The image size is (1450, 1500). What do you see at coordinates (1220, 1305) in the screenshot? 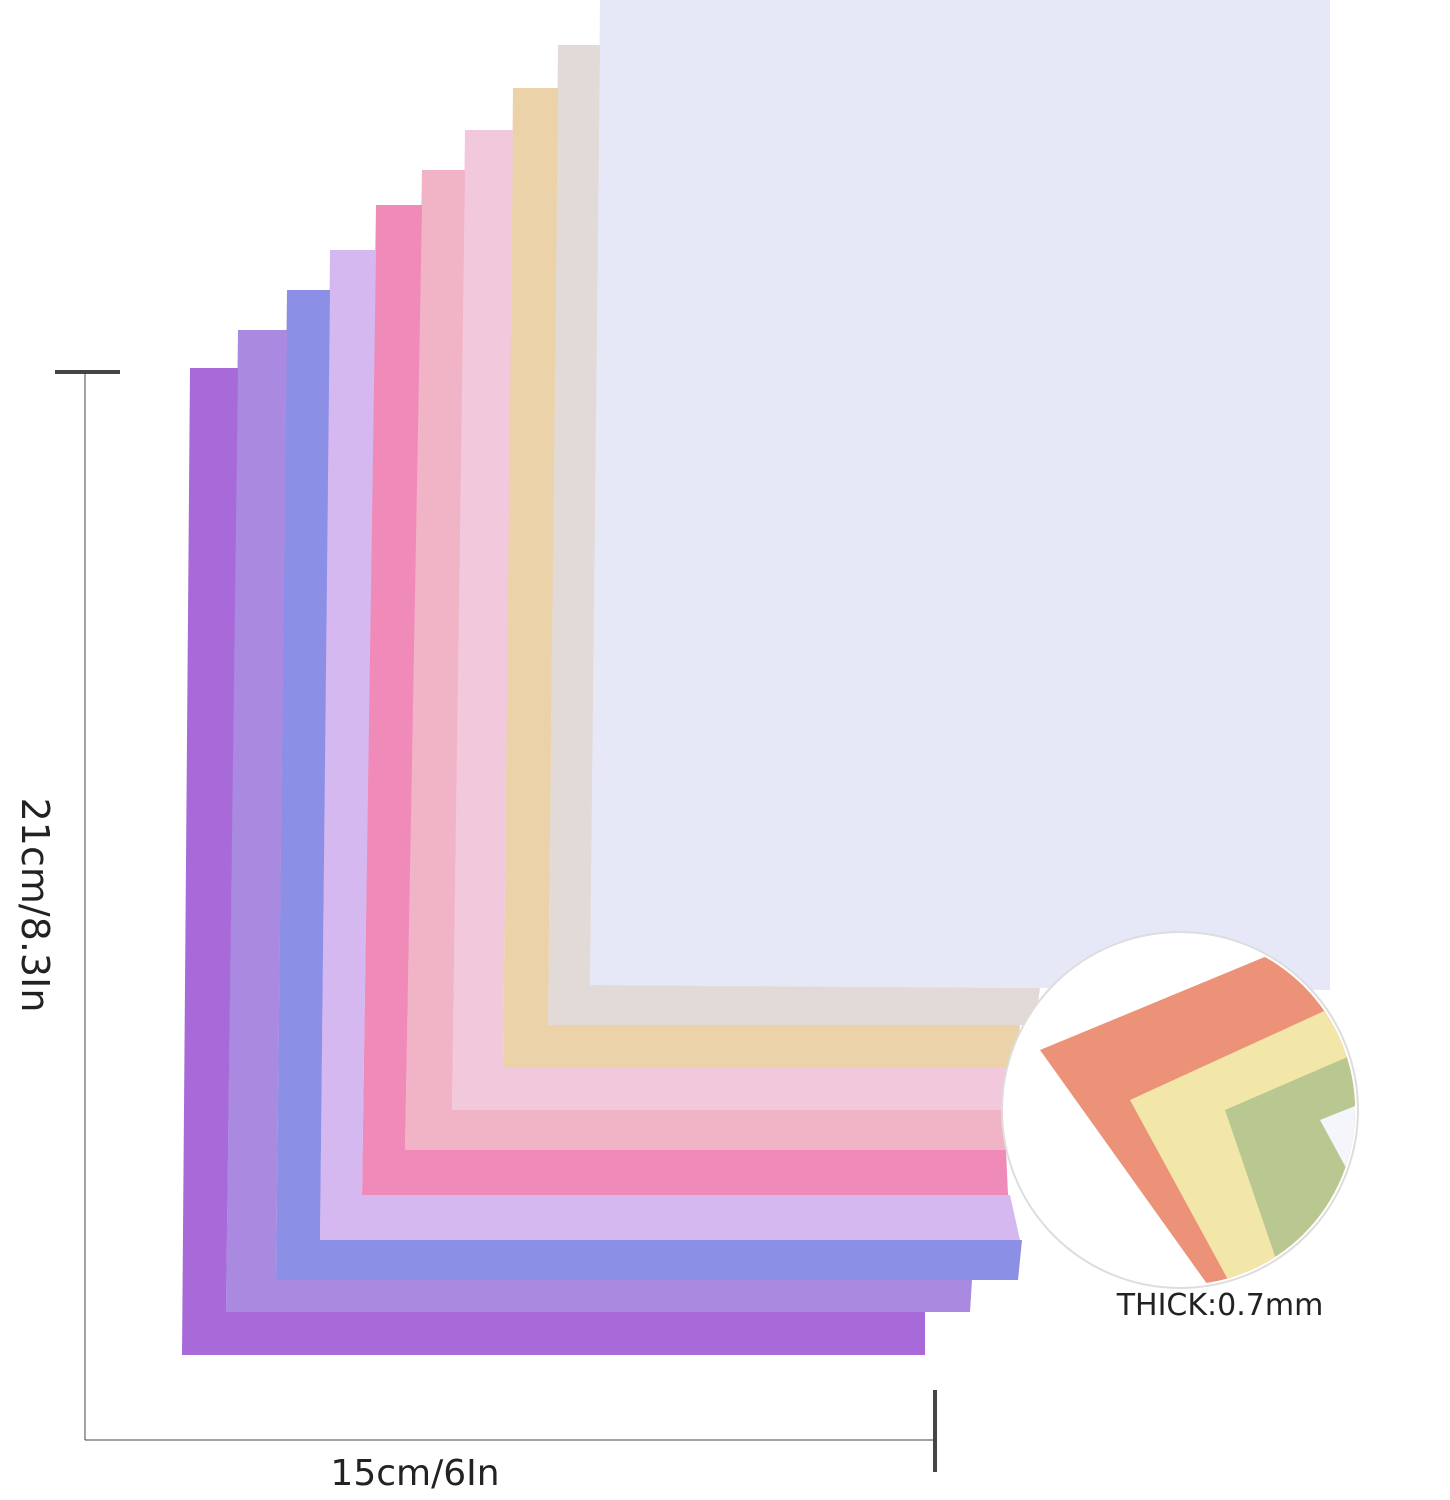
I see `thickness-label: THICK:0.7mm` at bounding box center [1220, 1305].